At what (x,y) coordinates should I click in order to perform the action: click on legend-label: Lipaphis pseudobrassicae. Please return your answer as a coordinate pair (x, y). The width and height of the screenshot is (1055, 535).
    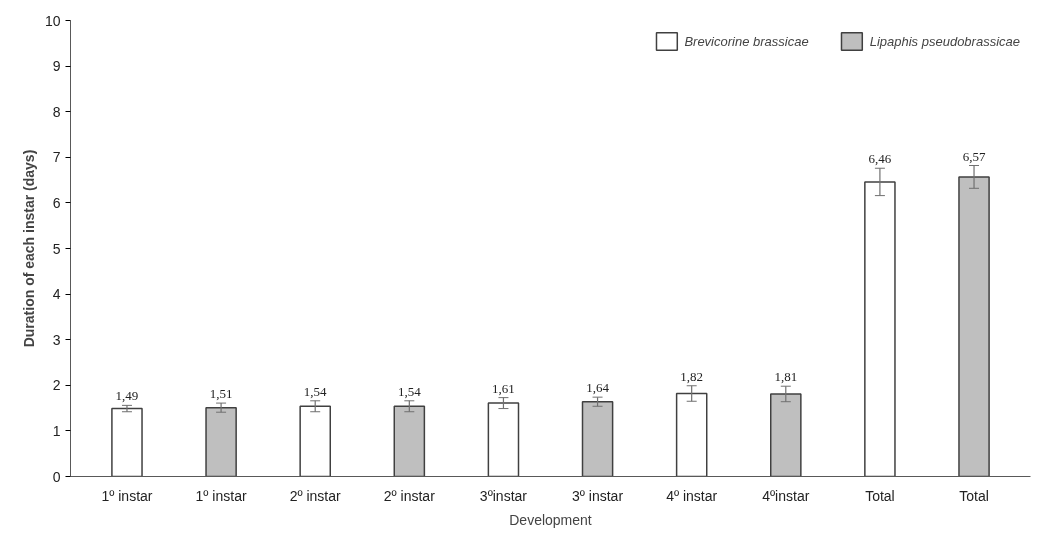
    Looking at the image, I should click on (944, 41).